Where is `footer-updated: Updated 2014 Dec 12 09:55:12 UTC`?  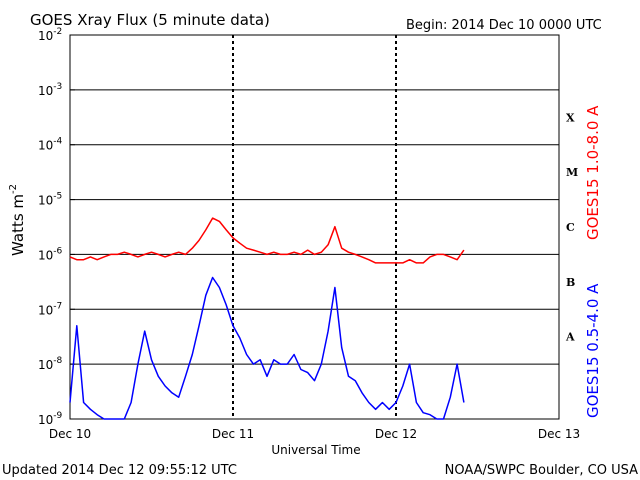
footer-updated: Updated 2014 Dec 12 09:55:12 UTC is located at coordinates (119, 470).